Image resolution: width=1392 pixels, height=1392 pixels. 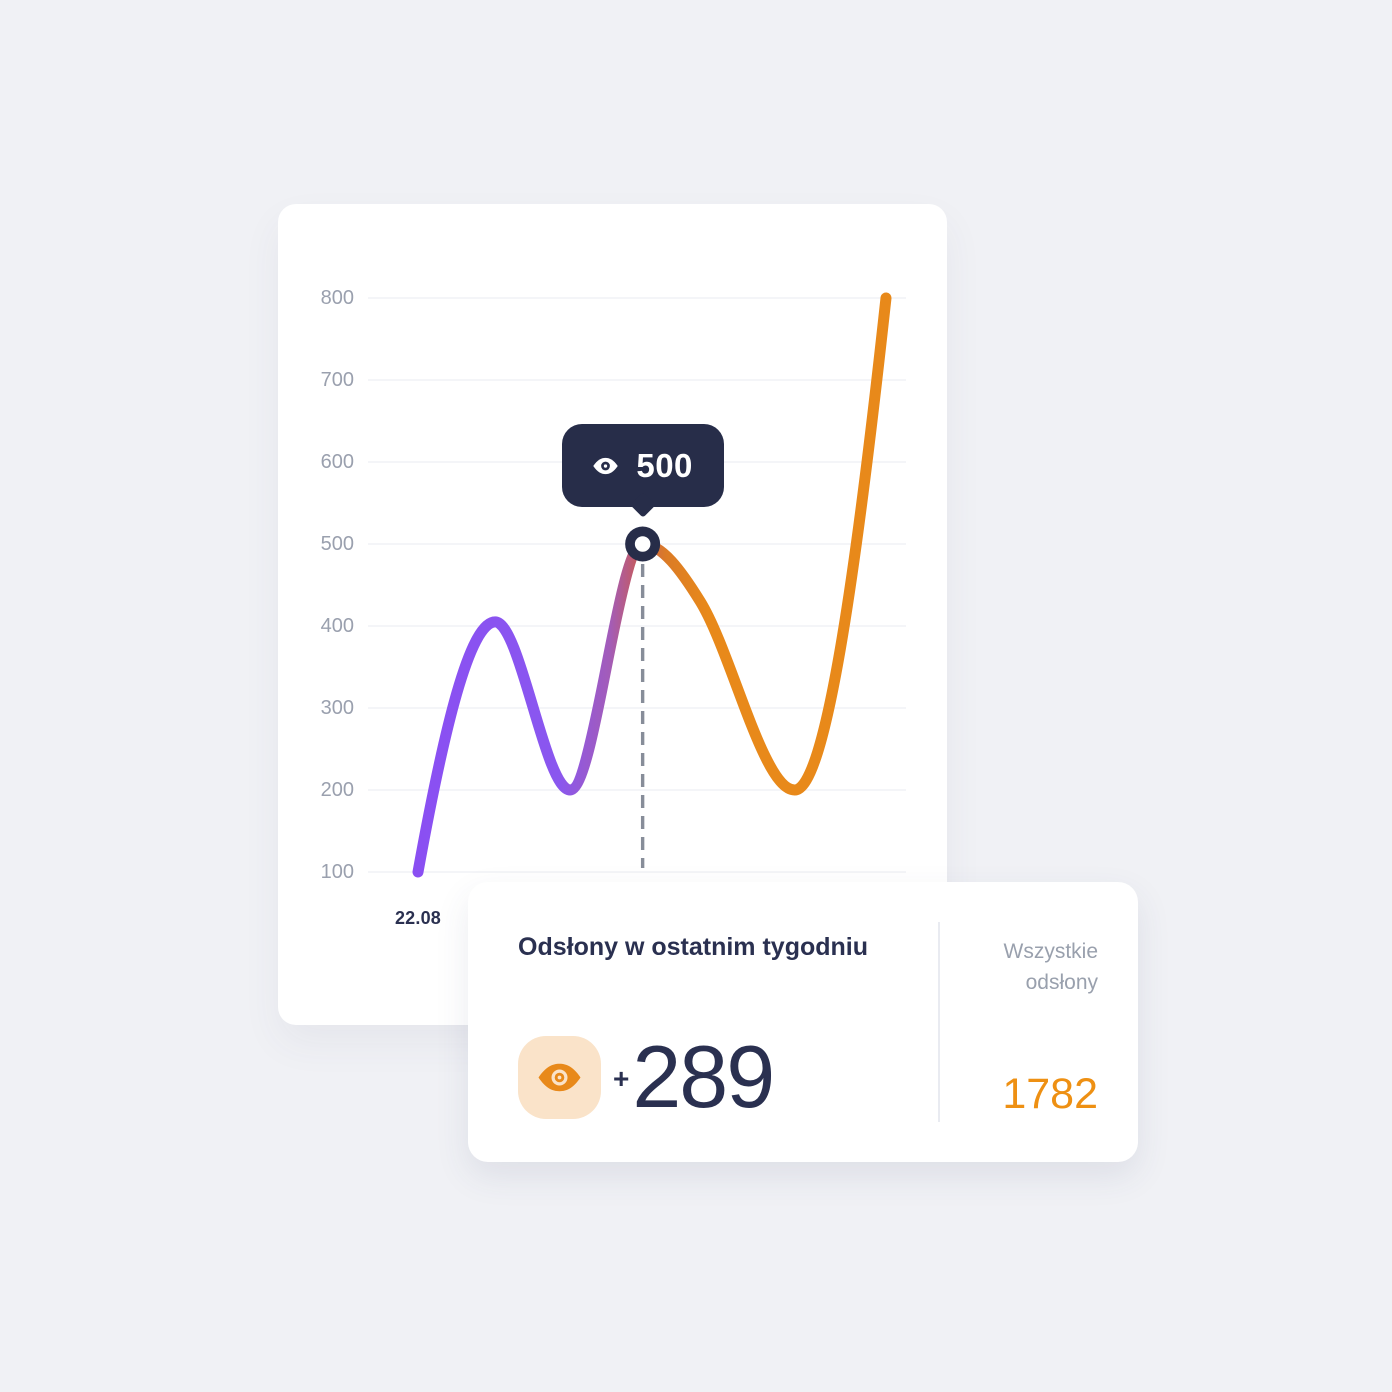 I want to click on eye-badge, so click(x=559, y=1077).